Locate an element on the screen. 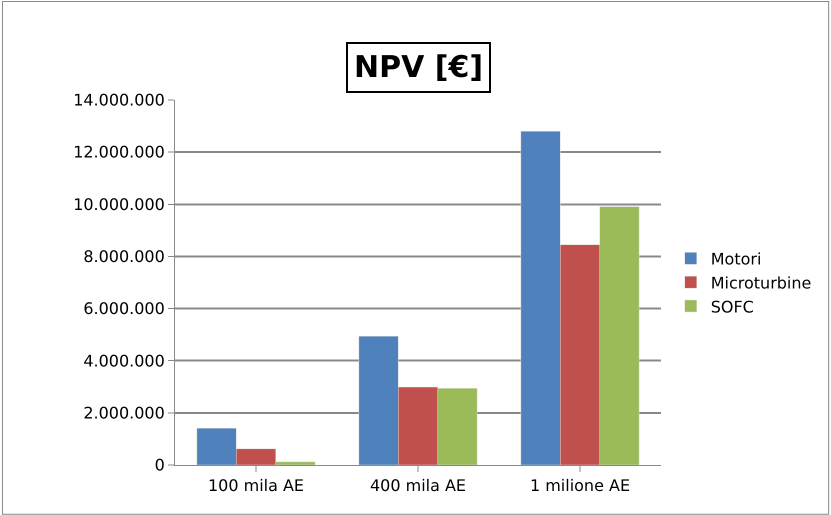 Image resolution: width=831 pixels, height=515 pixels. chart-title: NPV [€] is located at coordinates (419, 67).